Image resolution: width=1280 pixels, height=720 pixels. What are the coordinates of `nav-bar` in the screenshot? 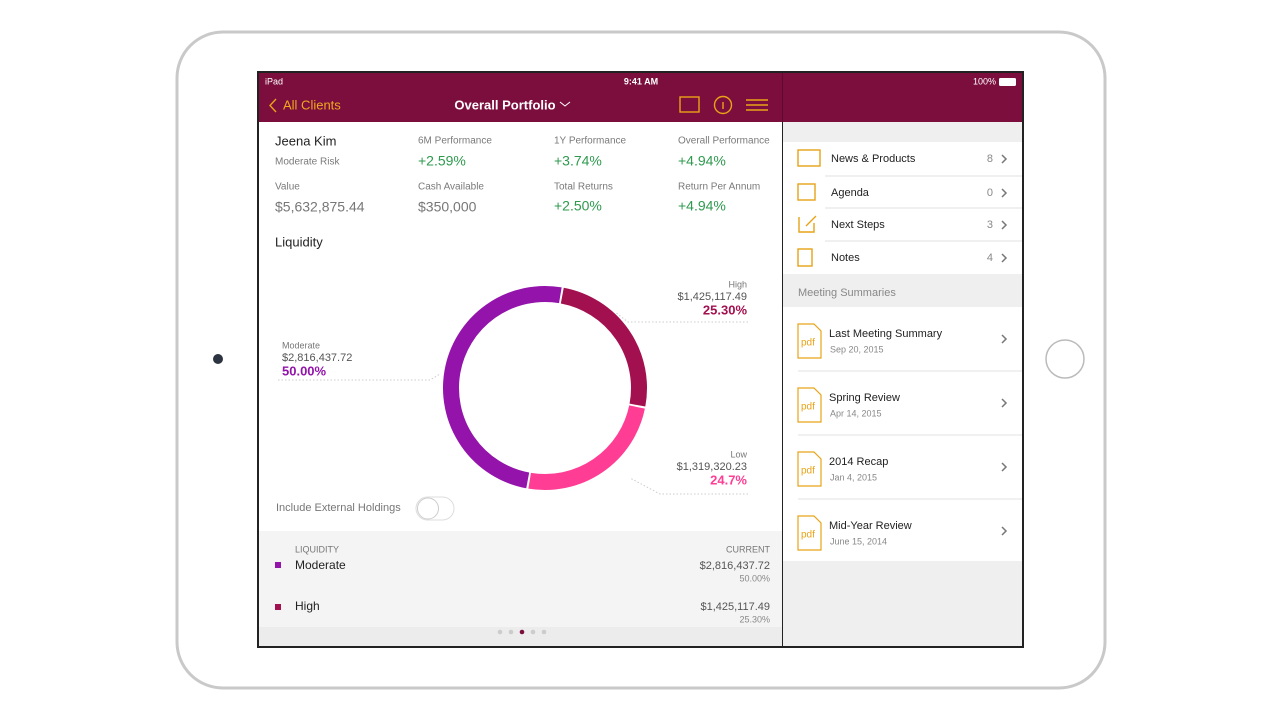 It's located at (640, 97).